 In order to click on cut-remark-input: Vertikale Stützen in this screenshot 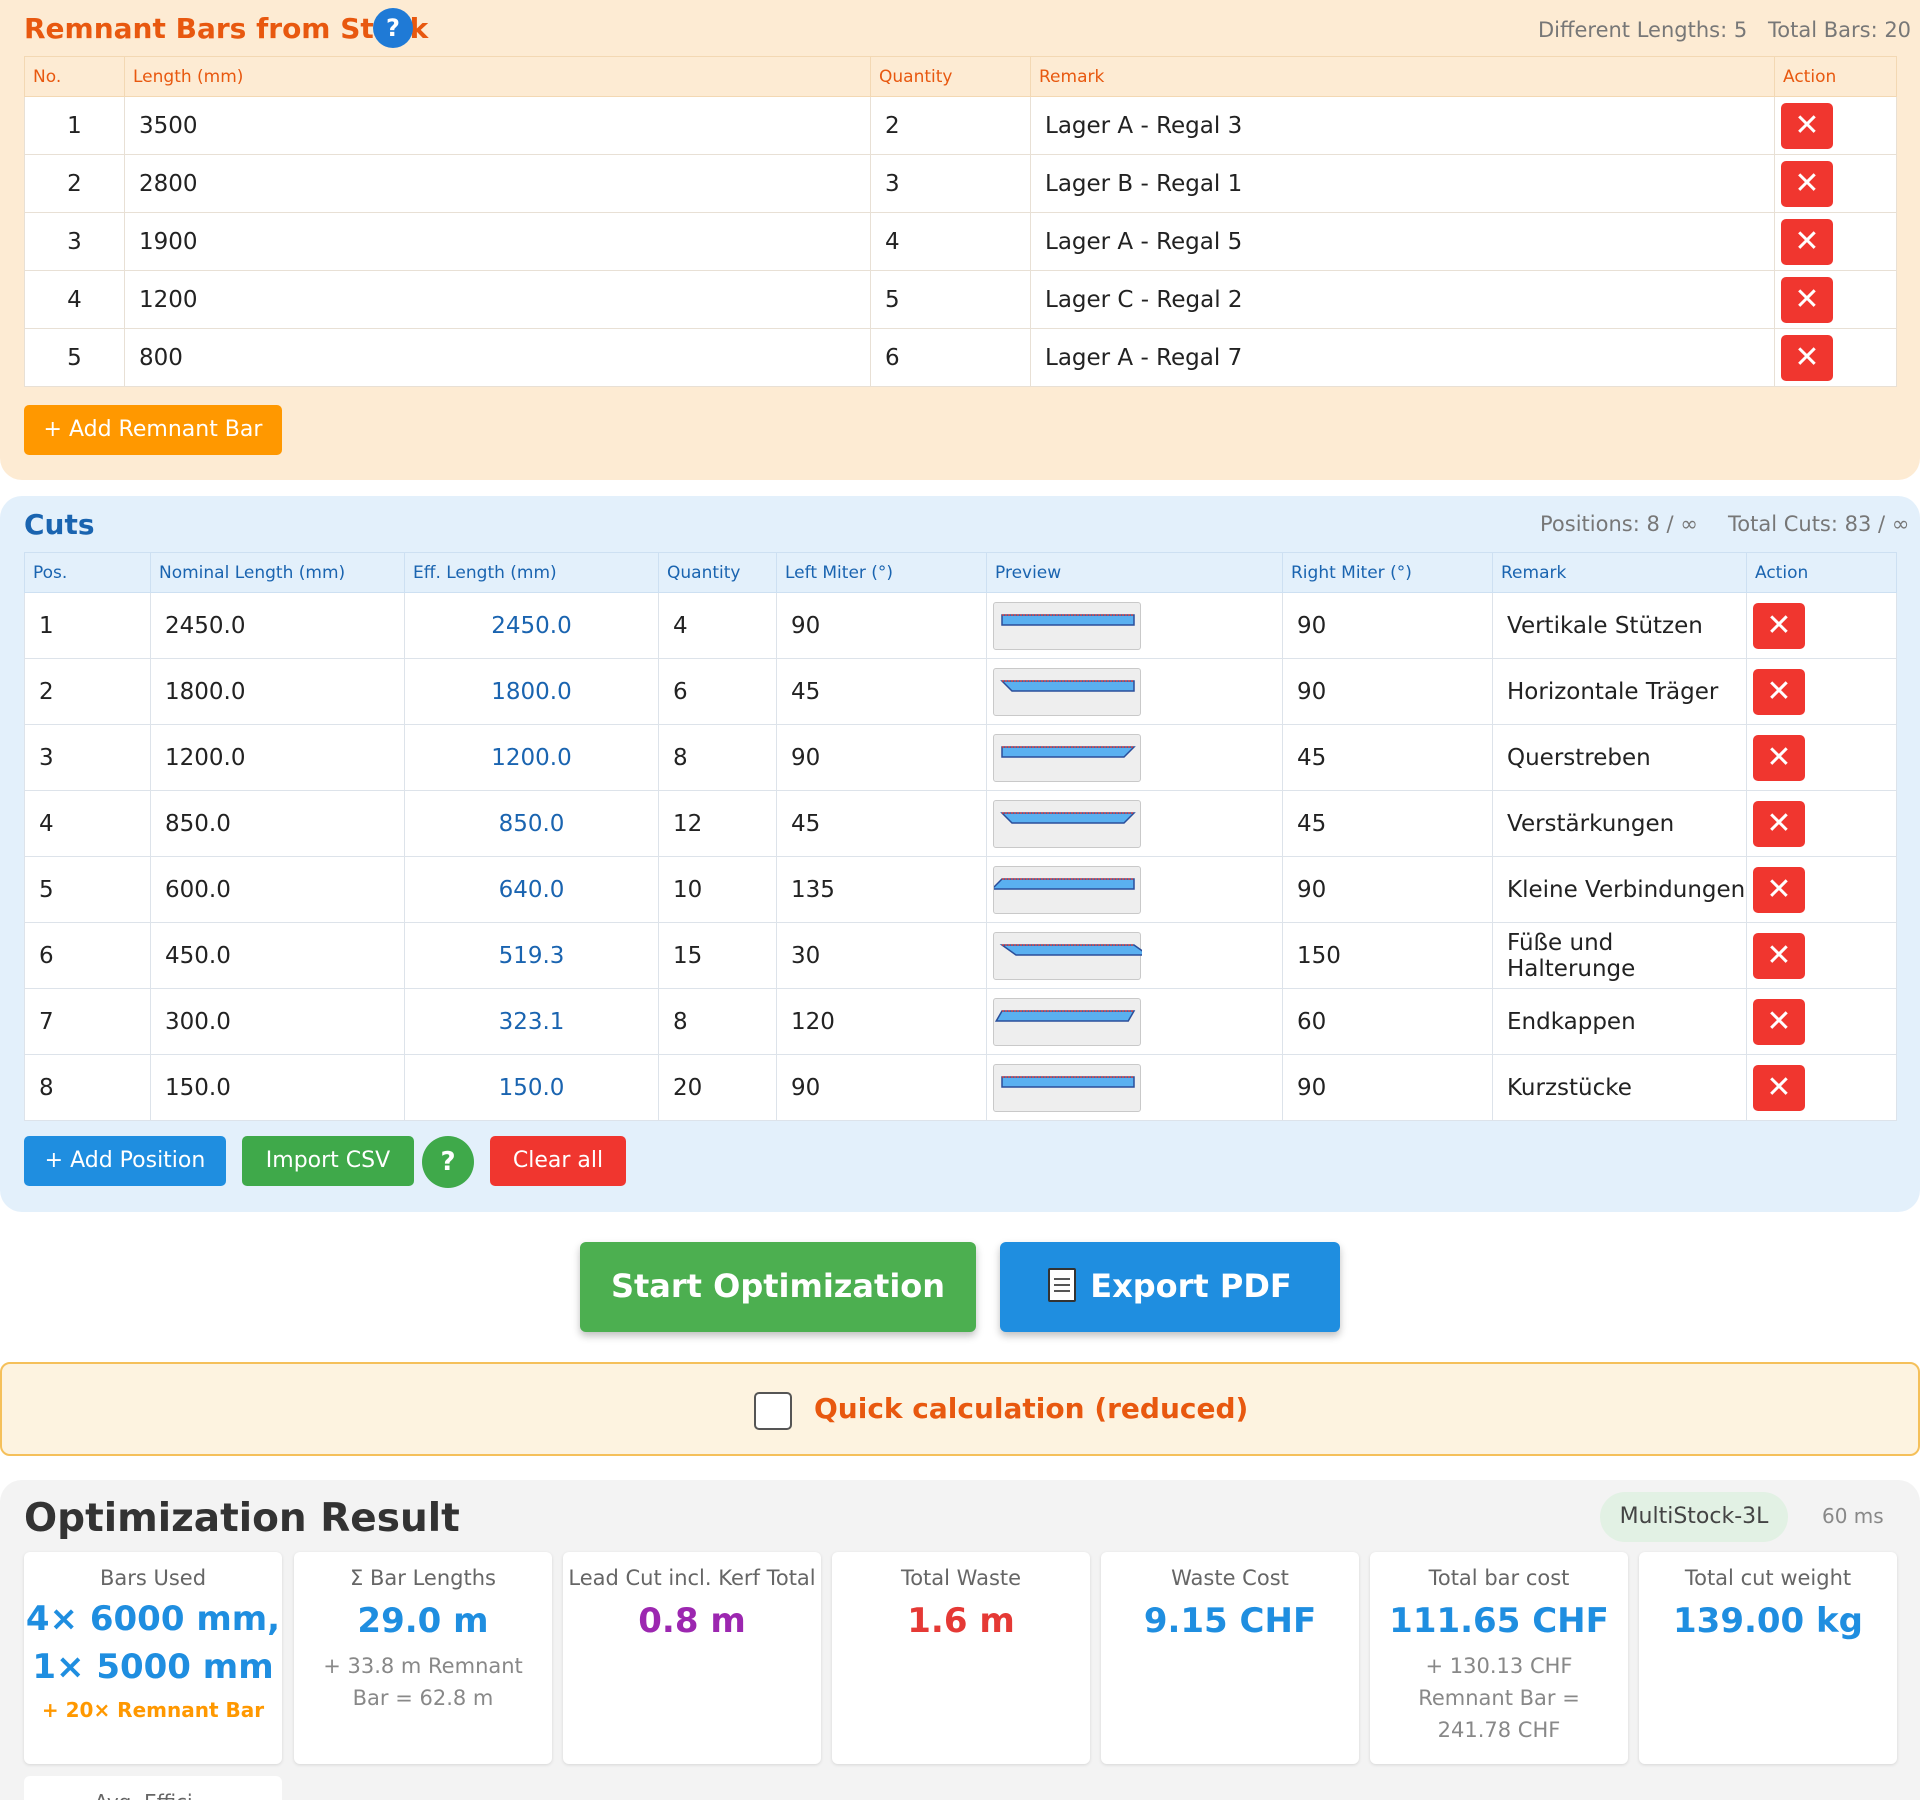, I will do `click(1619, 625)`.